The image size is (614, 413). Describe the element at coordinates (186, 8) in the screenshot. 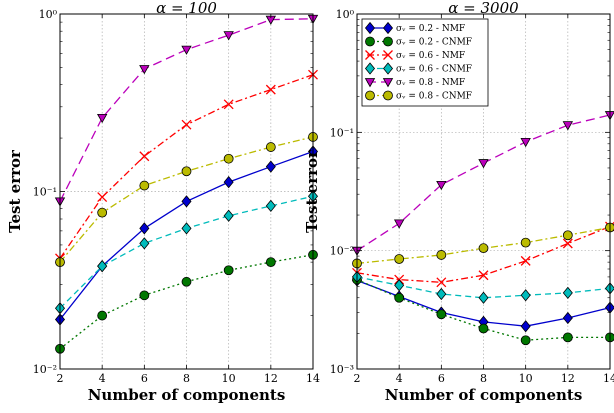

I see `chart-title: α = 100` at that location.